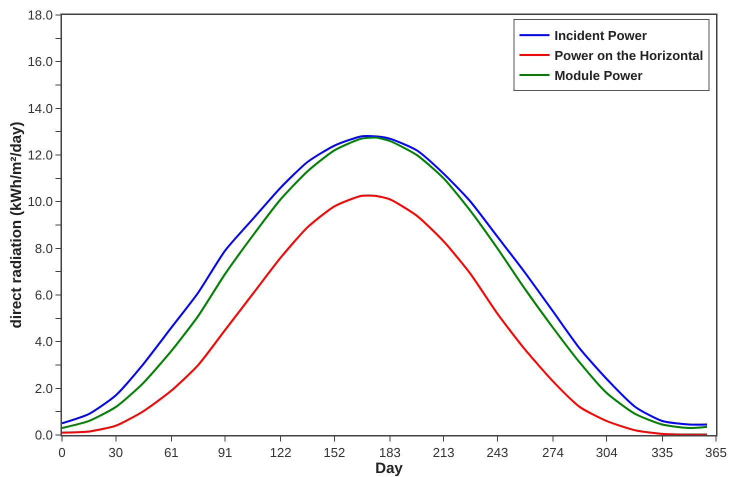  Describe the element at coordinates (607, 452) in the screenshot. I see `x-tick-label: 304` at that location.